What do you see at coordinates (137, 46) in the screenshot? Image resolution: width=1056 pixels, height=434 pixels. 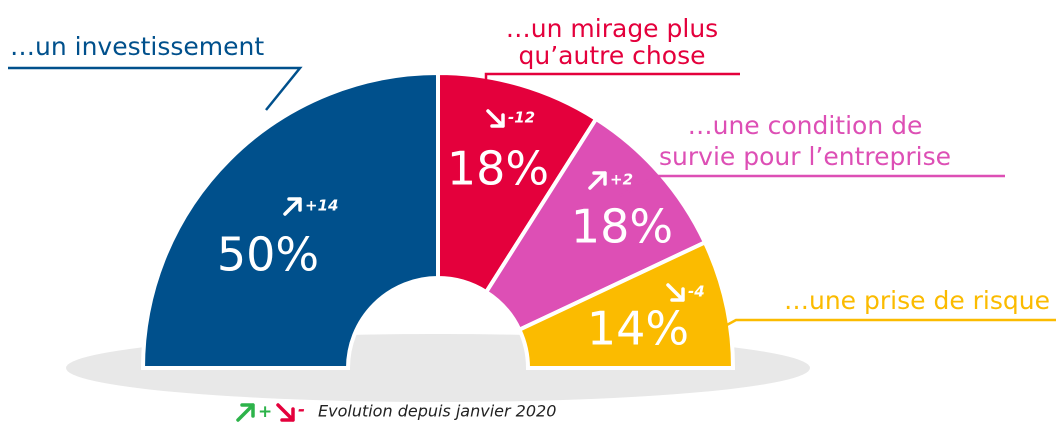 I see `category-label: …un investissement` at bounding box center [137, 46].